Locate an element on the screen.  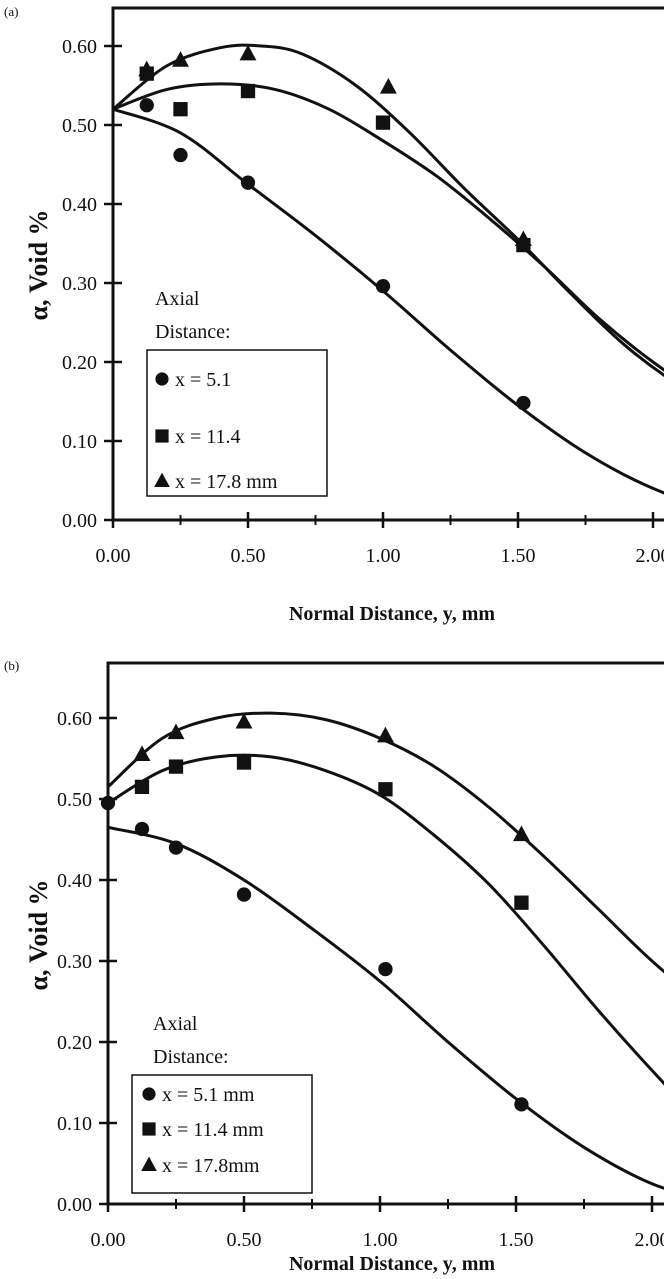
y-axis-title-a: α, Void % is located at coordinates (38, 264).